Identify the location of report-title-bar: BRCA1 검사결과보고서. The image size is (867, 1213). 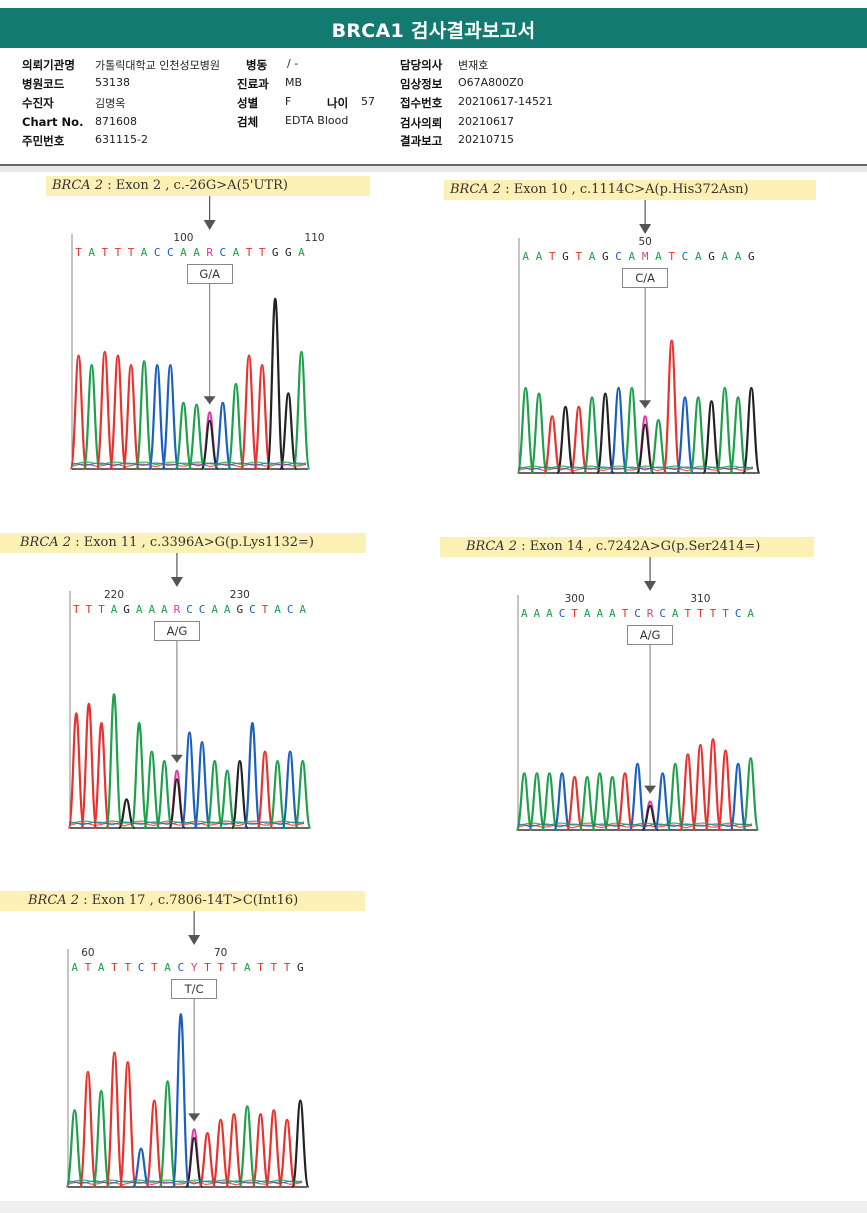
(433, 28).